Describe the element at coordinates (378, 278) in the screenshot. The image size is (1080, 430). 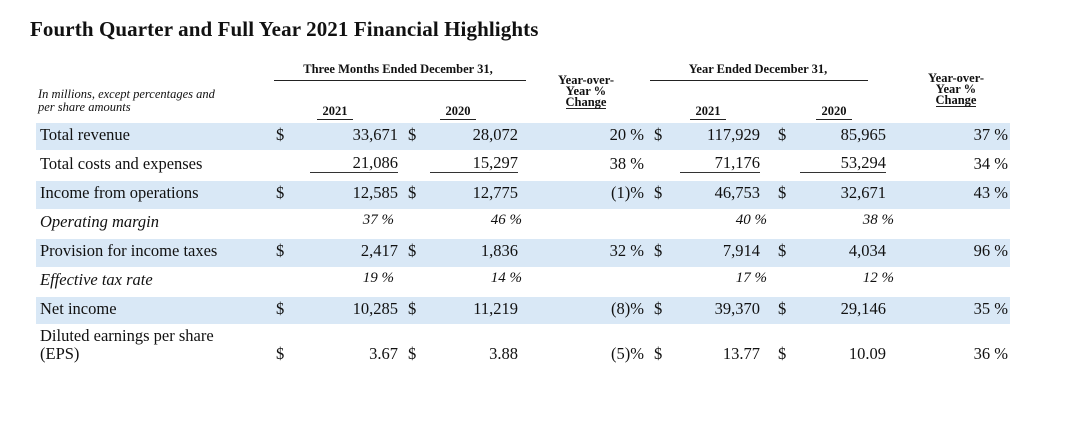
I see `cell-q2021: 19 %` at that location.